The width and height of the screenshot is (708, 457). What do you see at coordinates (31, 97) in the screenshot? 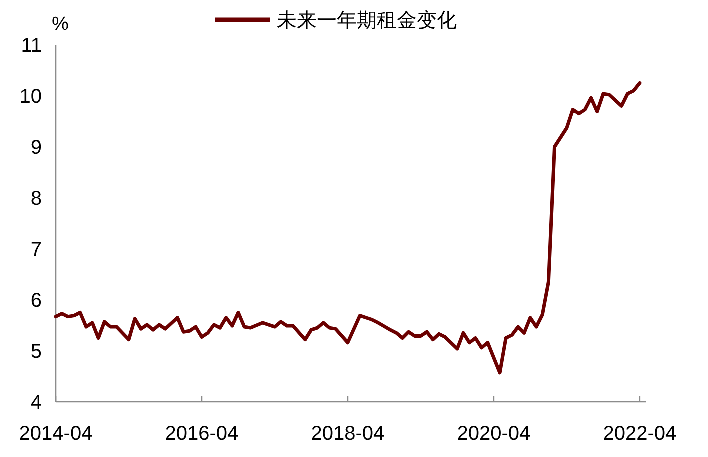
I see `y-tick-label: 10` at bounding box center [31, 97].